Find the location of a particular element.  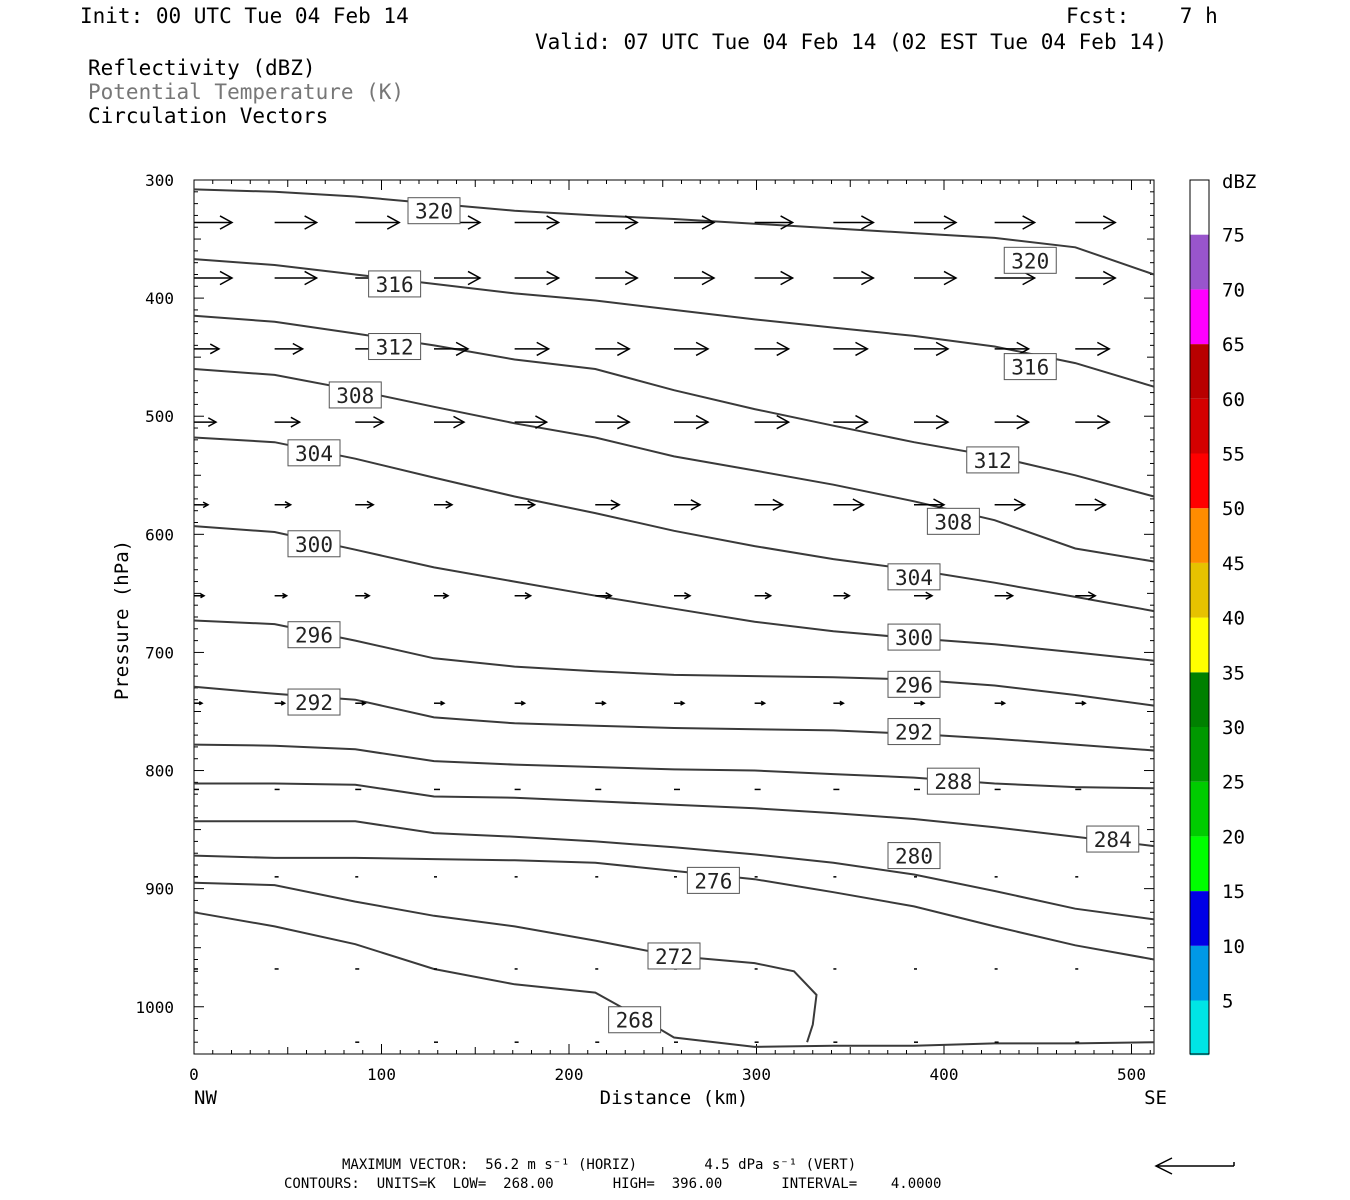

colorbar-label: 60 is located at coordinates (1233, 400).